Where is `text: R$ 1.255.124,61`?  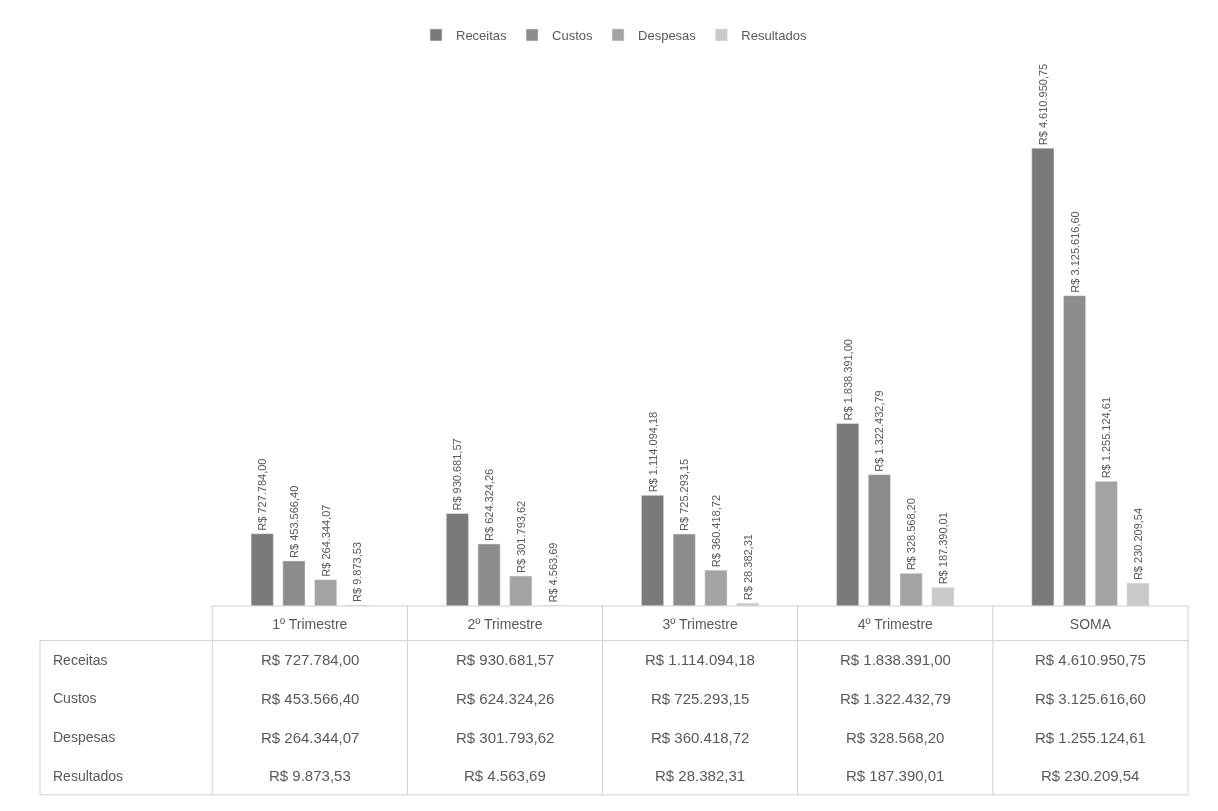
text: R$ 1.255.124,61 is located at coordinates (1106, 437).